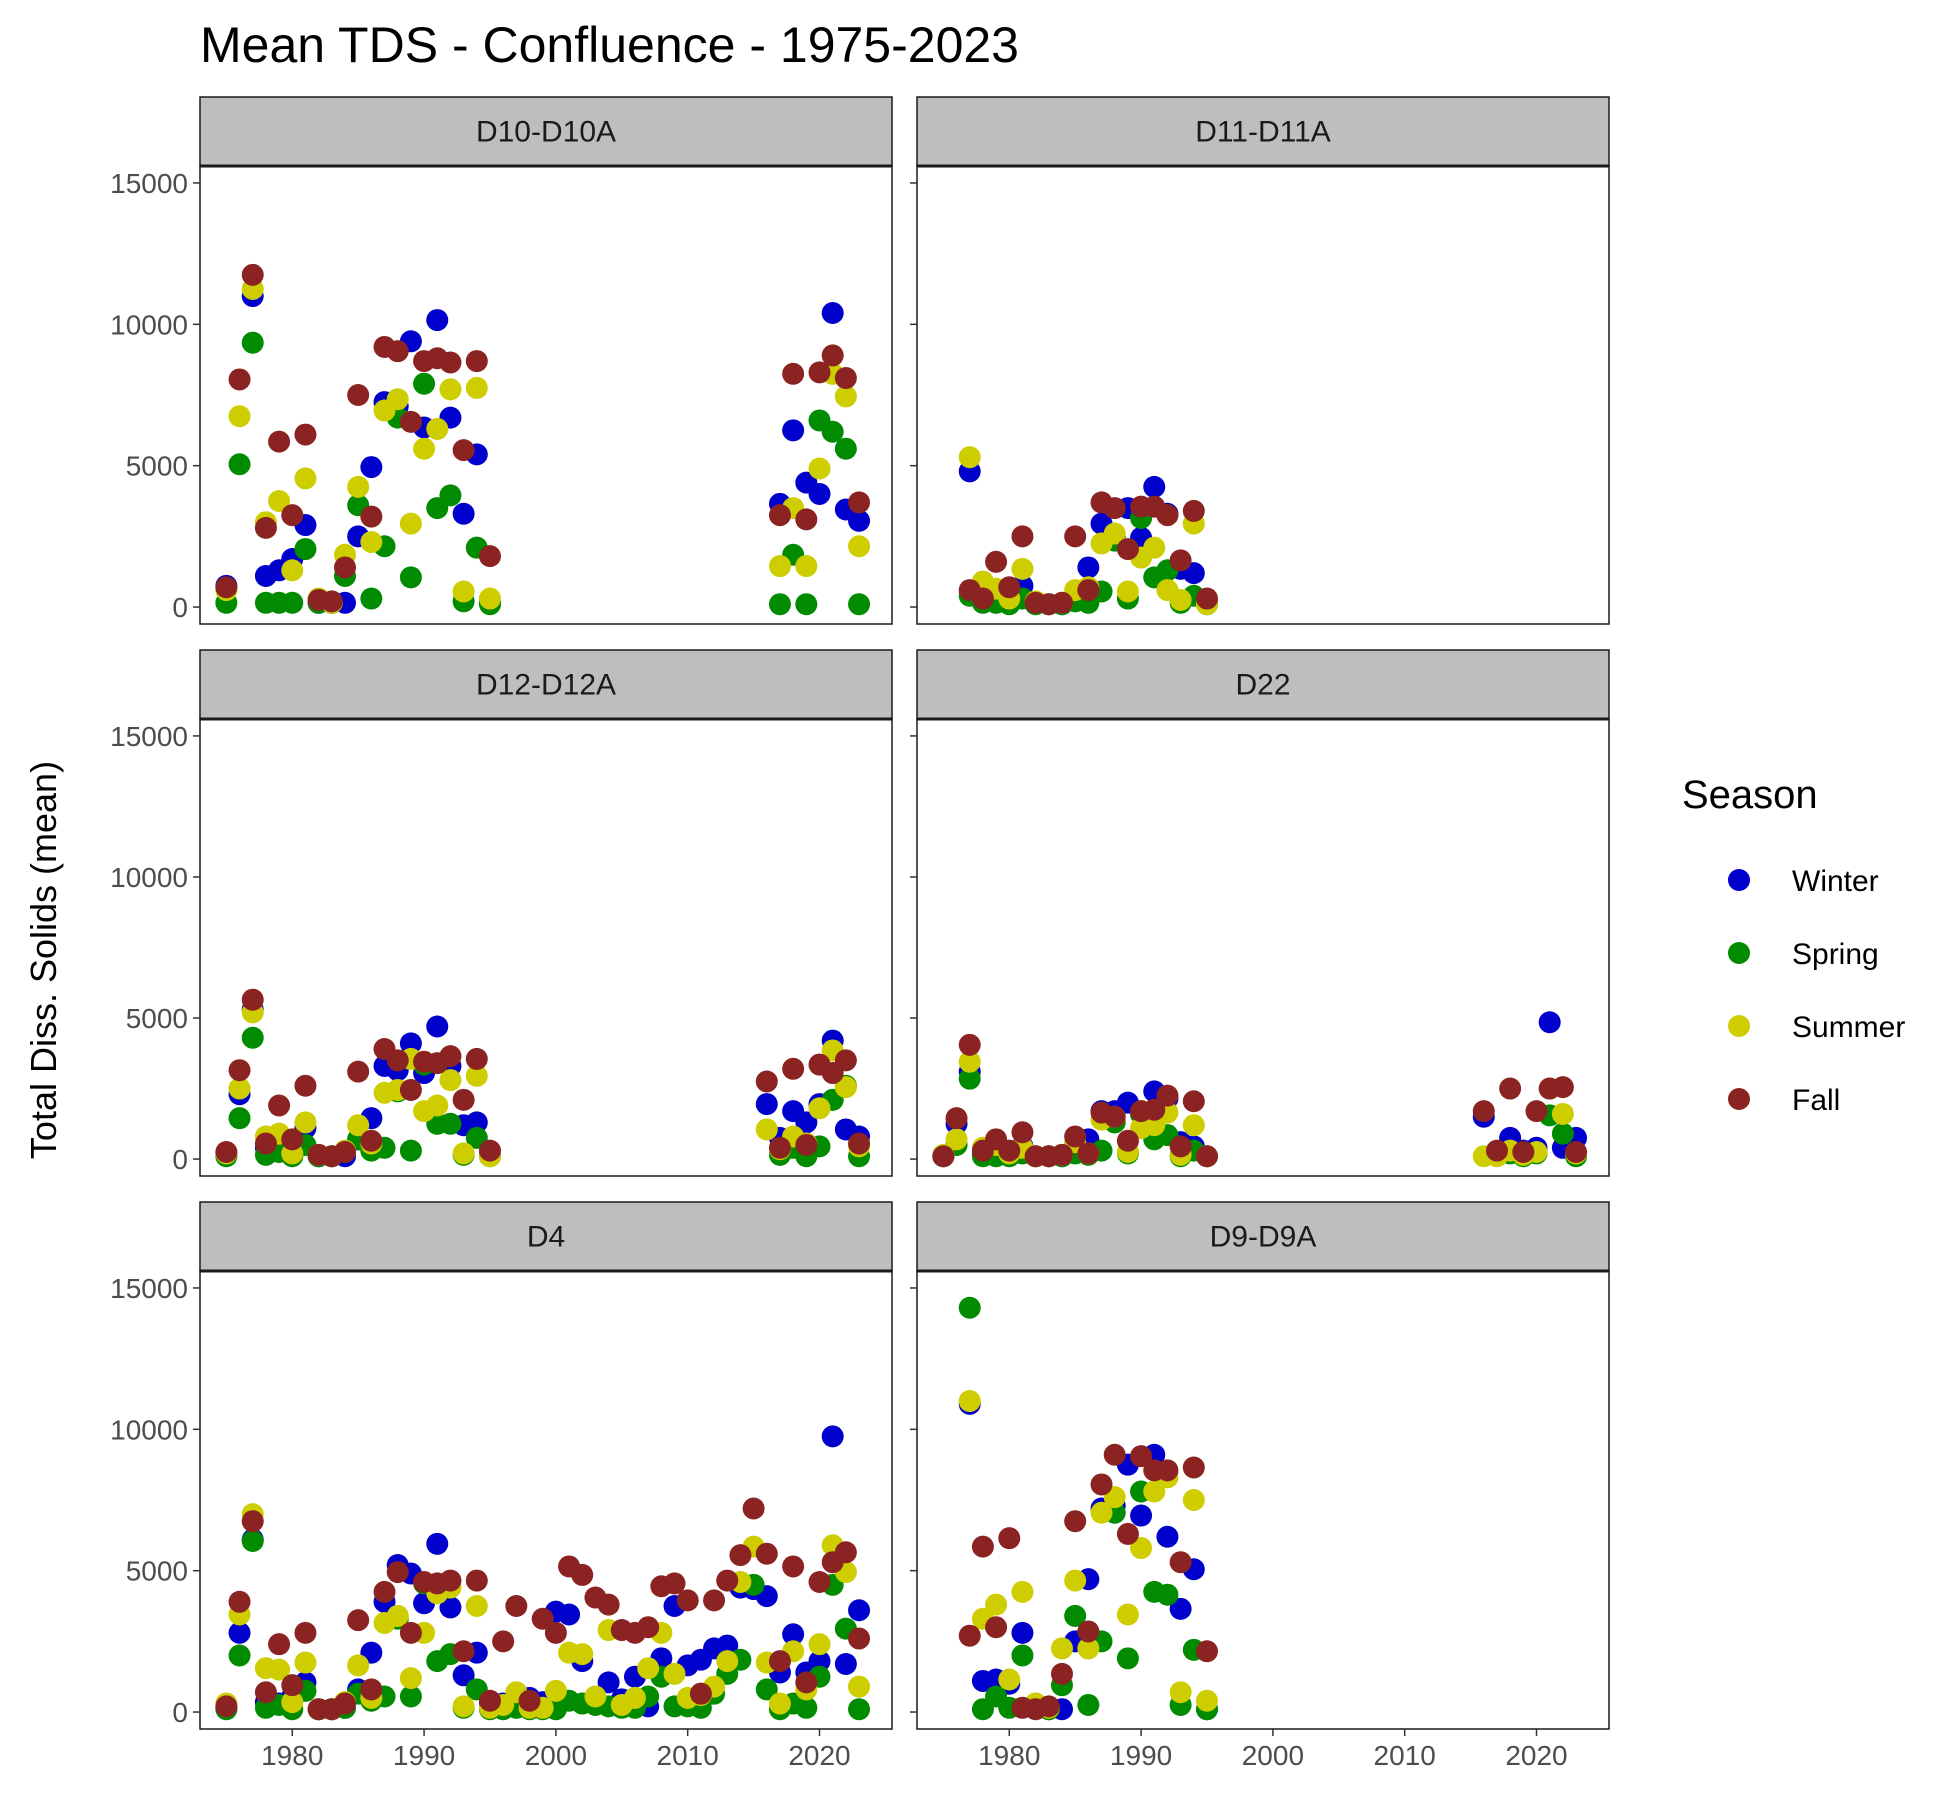  Describe the element at coordinates (1273, 1755) in the screenshot. I see `x-tick-label: 2000` at that location.